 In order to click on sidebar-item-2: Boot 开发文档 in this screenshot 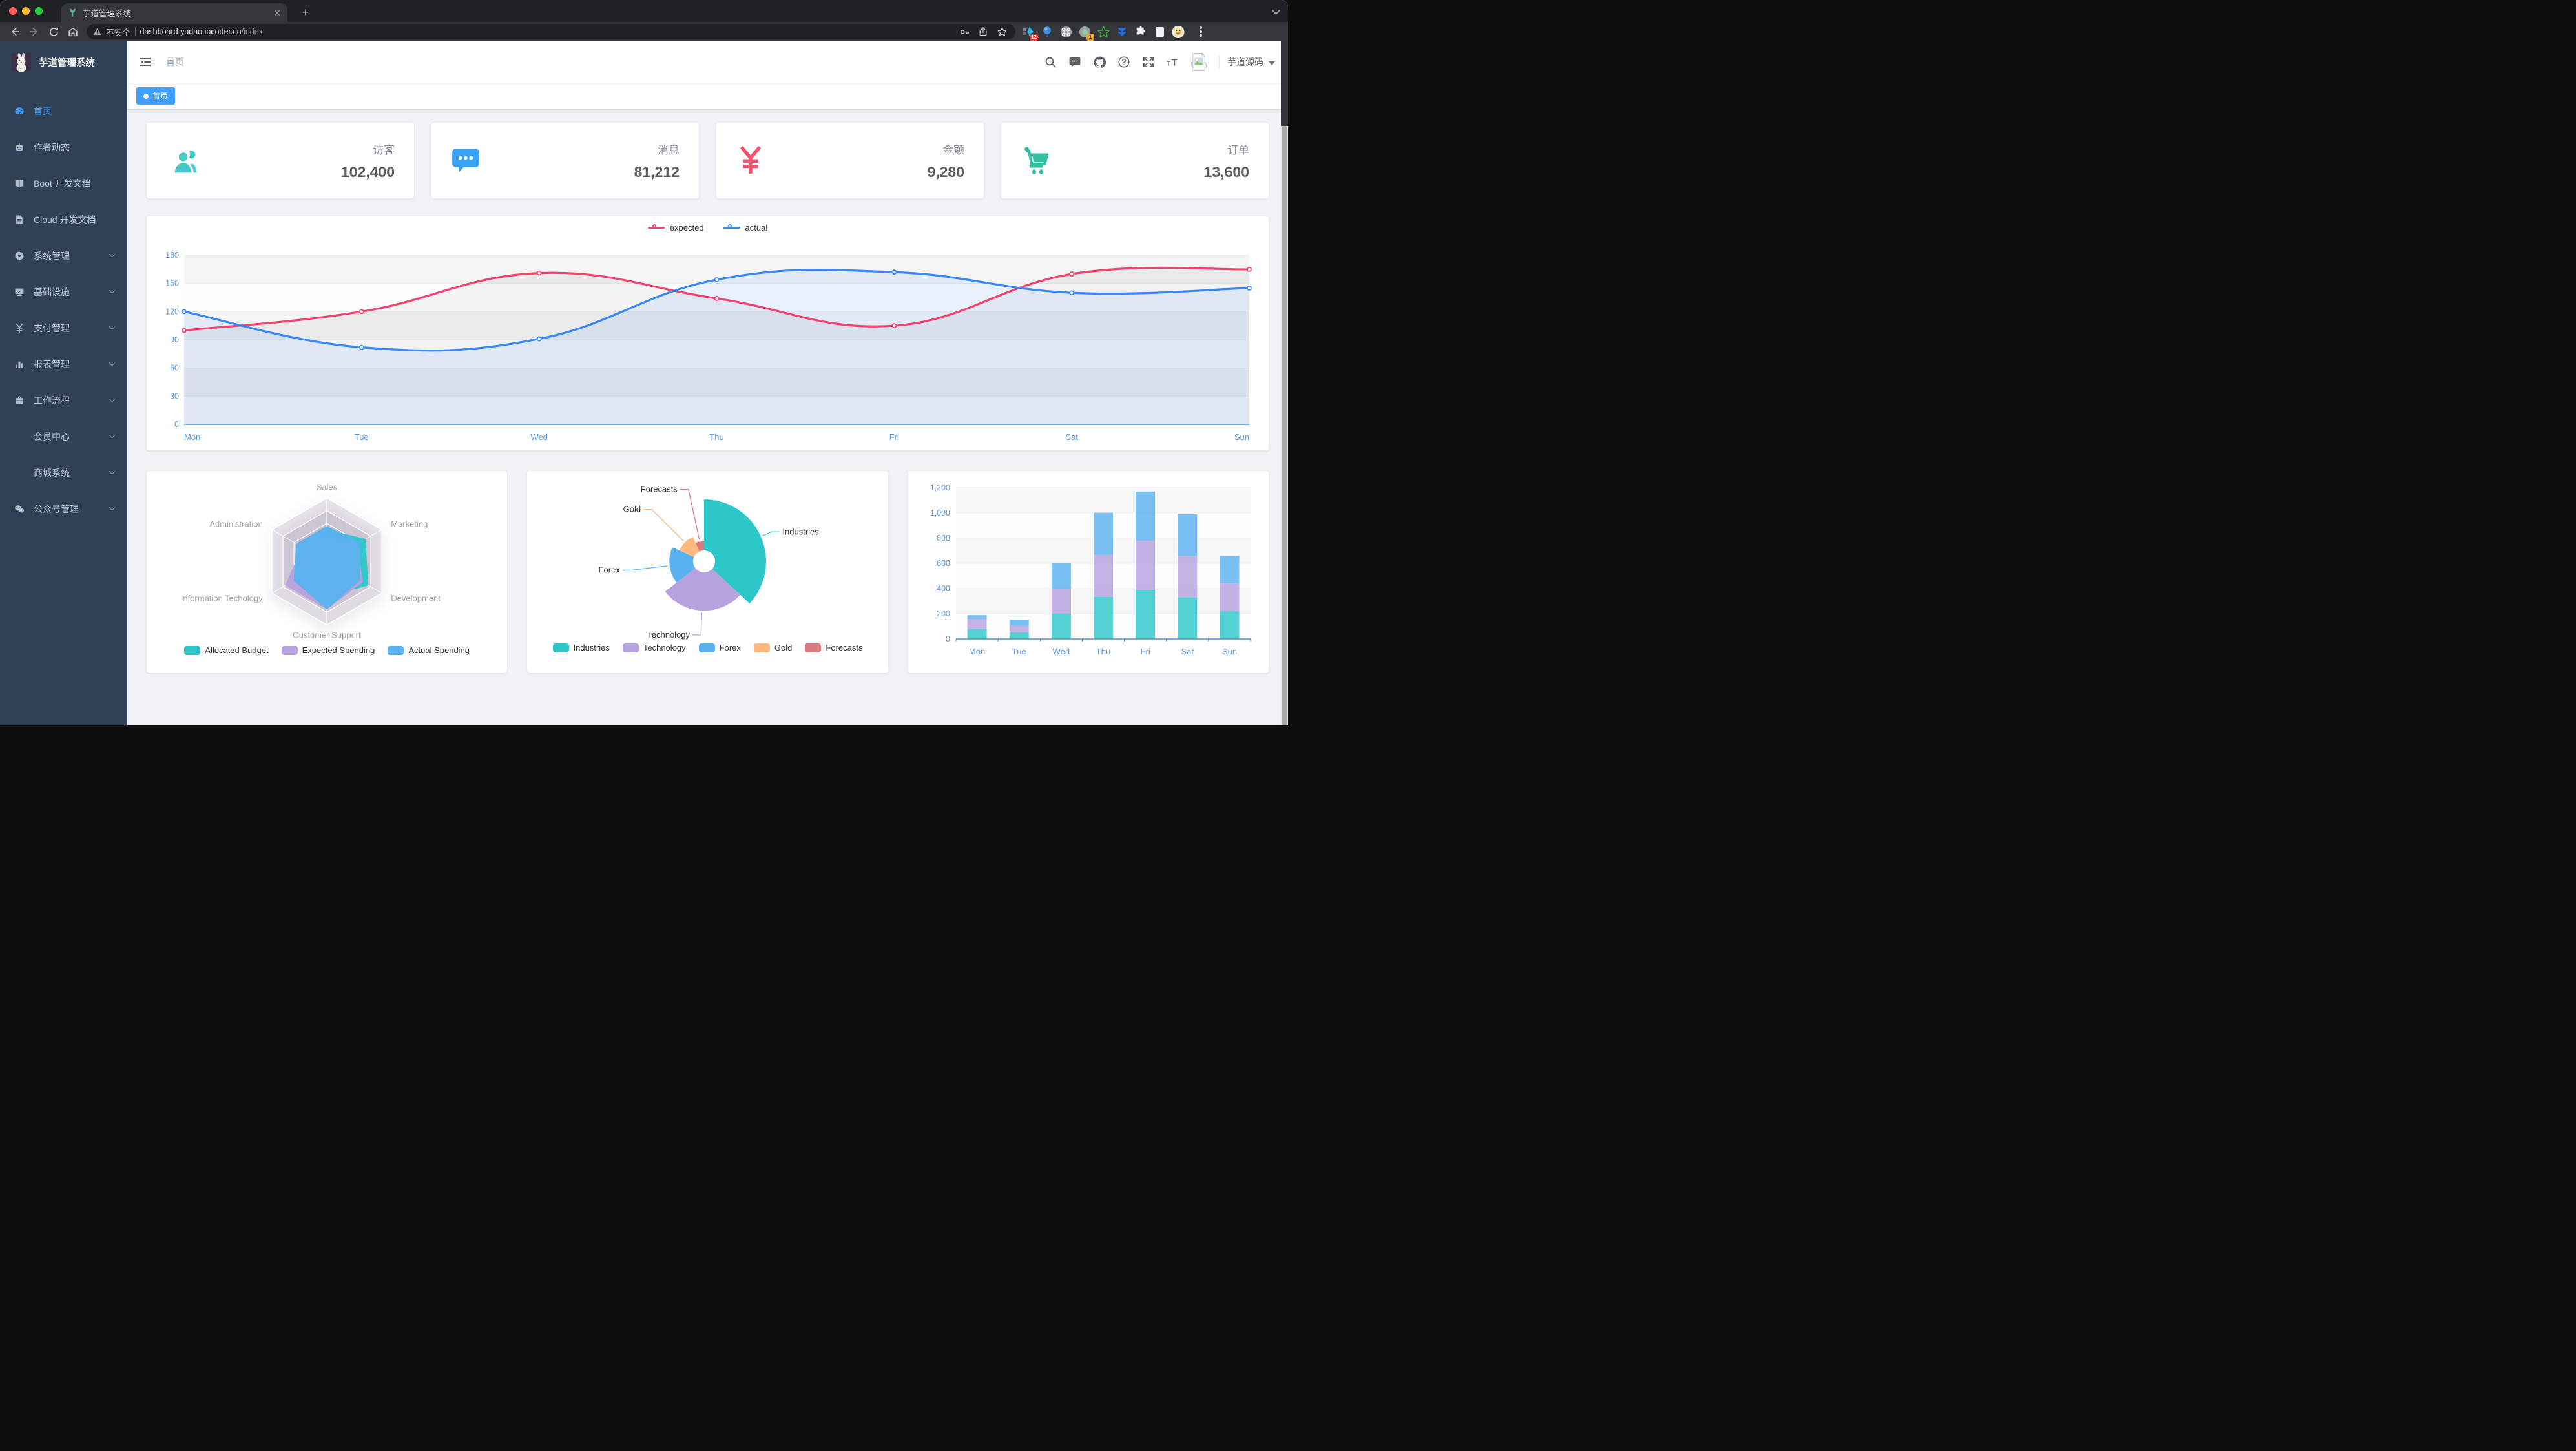, I will do `click(63, 183)`.